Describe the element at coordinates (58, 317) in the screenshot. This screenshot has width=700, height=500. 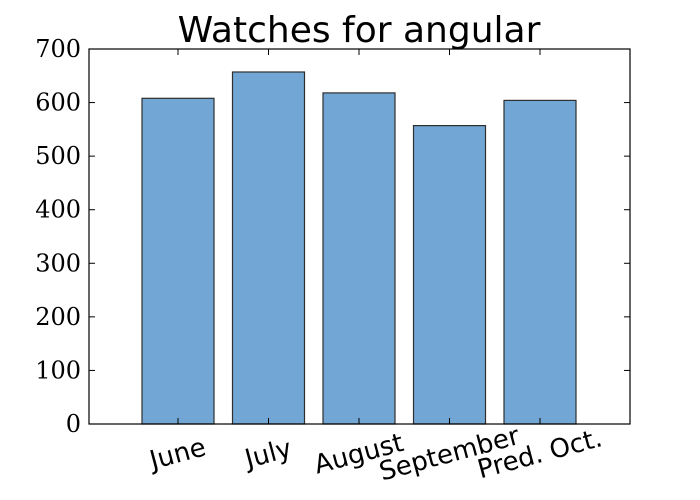
I see `y-tick-label: 200` at that location.